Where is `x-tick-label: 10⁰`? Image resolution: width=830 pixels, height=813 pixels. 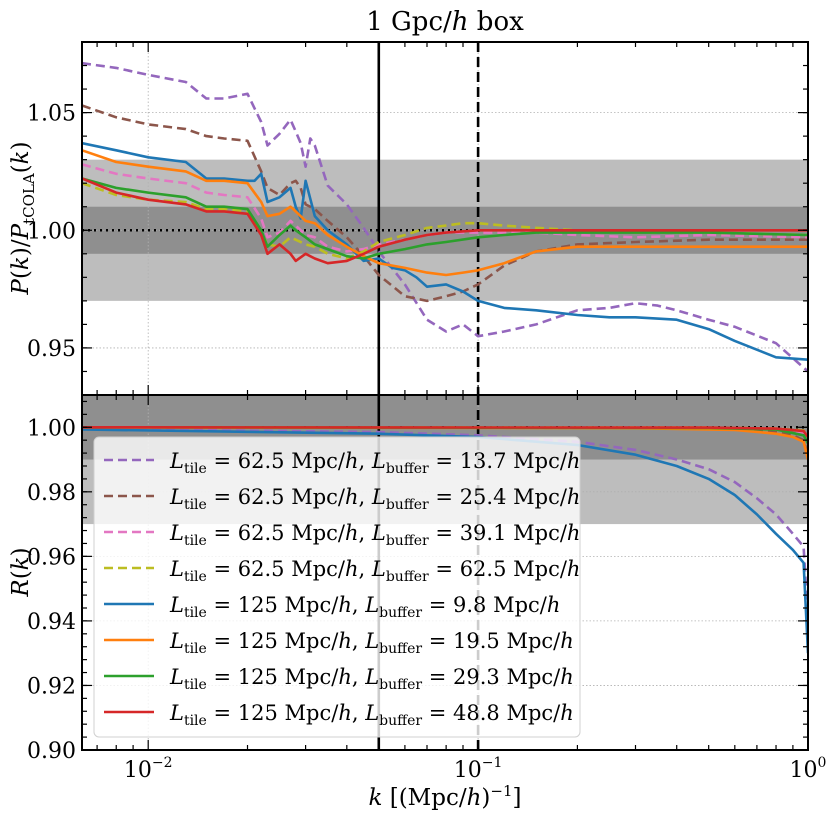
x-tick-label: 10⁰ is located at coordinates (808, 769).